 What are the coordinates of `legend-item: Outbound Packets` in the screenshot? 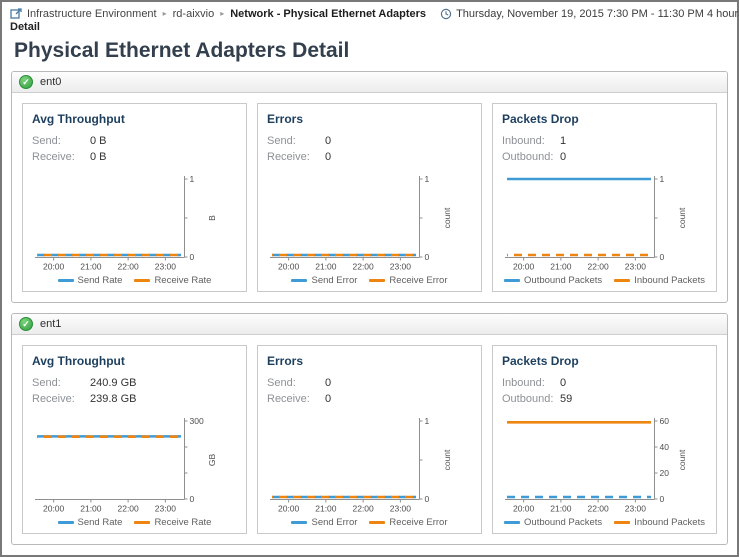 It's located at (553, 280).